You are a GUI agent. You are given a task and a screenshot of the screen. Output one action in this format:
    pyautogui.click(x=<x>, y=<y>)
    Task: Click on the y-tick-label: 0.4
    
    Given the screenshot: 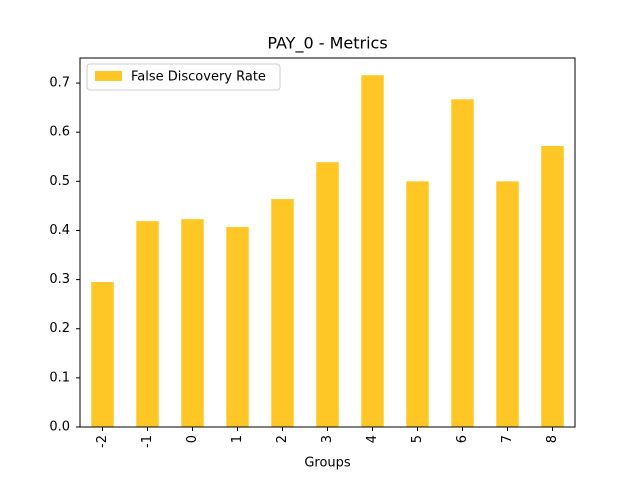 What is the action you would take?
    pyautogui.click(x=59, y=230)
    